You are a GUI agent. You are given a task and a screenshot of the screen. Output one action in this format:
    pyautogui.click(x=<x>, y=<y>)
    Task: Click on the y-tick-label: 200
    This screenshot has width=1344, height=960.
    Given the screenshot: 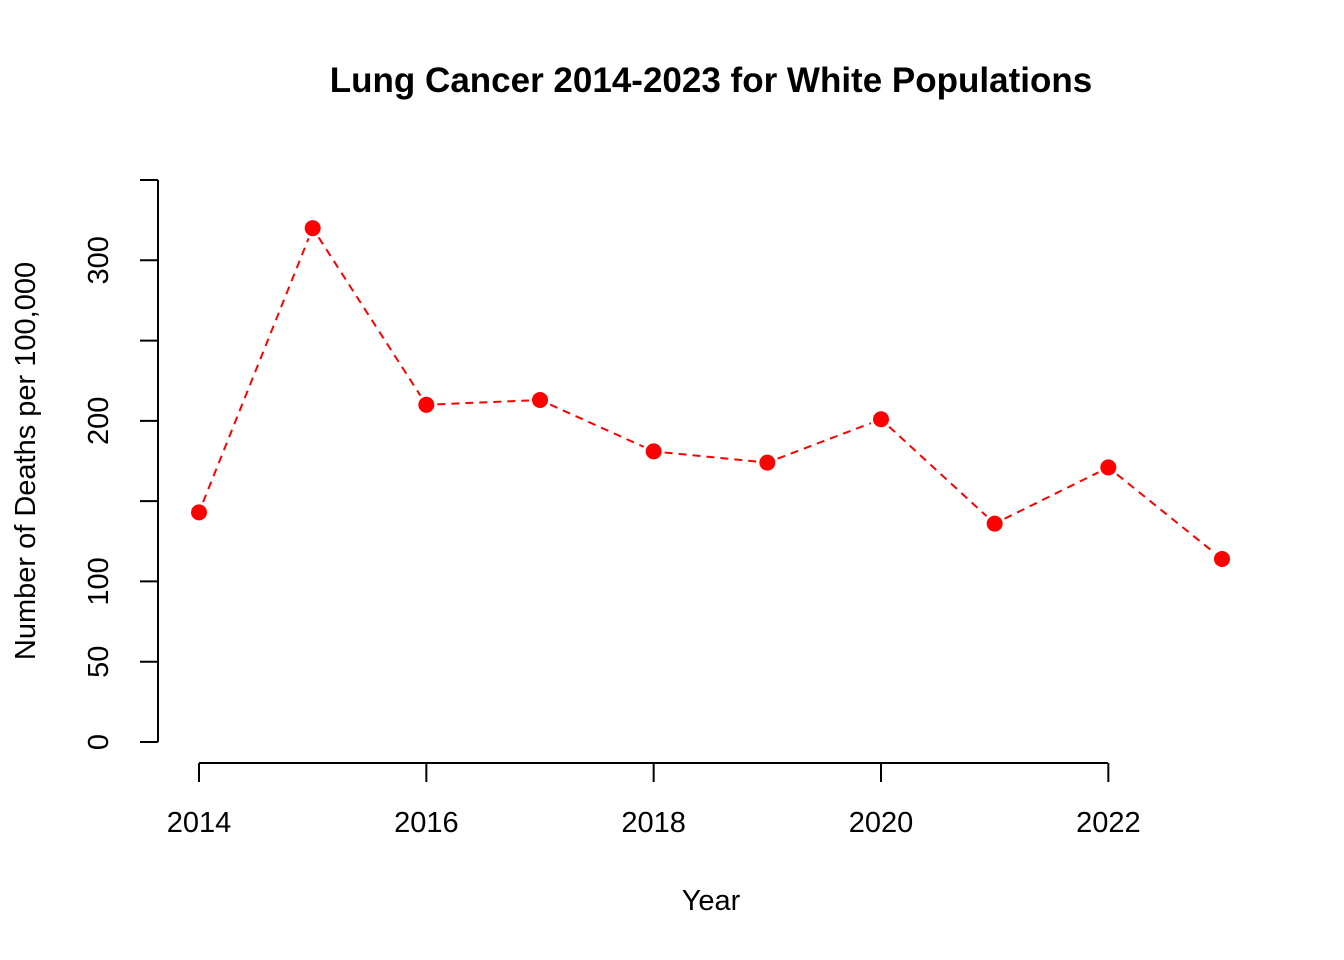 What is the action you would take?
    pyautogui.click(x=99, y=421)
    